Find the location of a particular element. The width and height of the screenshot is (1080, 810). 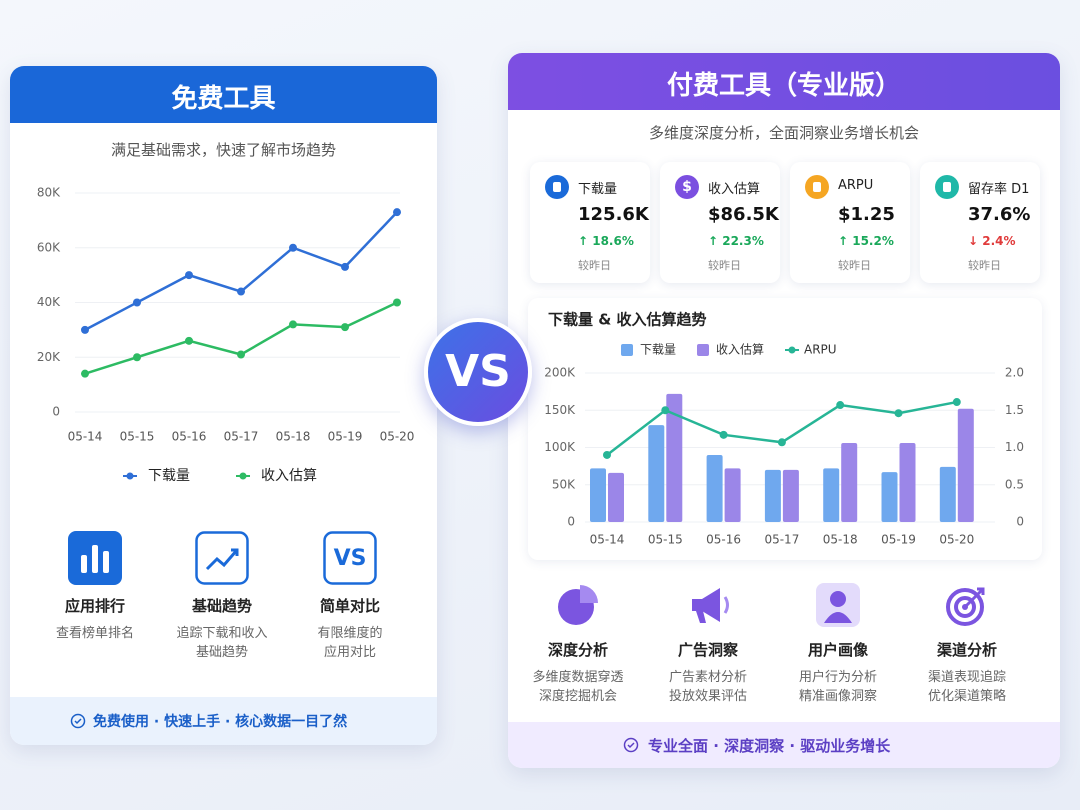

feature-desc: 有限维度的 is located at coordinates (350, 633).